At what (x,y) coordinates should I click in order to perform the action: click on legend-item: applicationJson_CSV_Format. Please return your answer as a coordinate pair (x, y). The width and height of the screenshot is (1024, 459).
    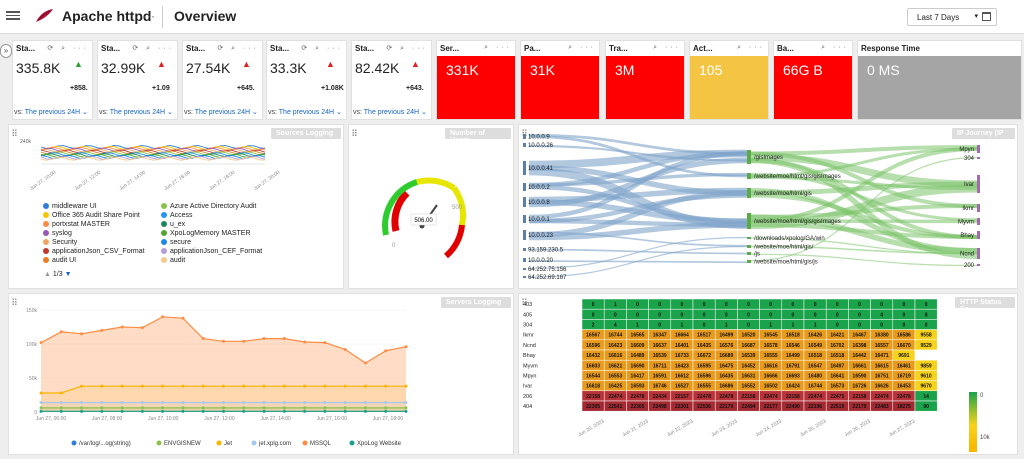
    Looking at the image, I should click on (94, 251).